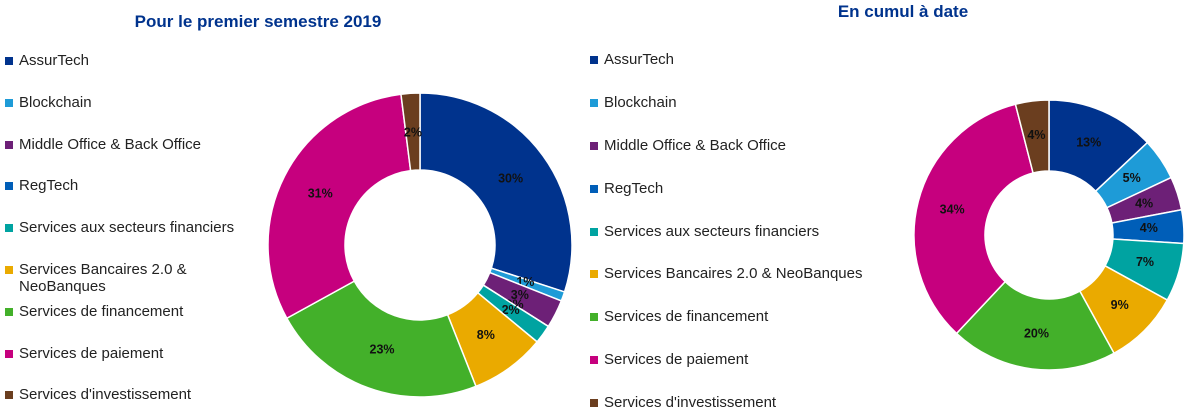  What do you see at coordinates (382, 350) in the screenshot?
I see `data-label: 23%` at bounding box center [382, 350].